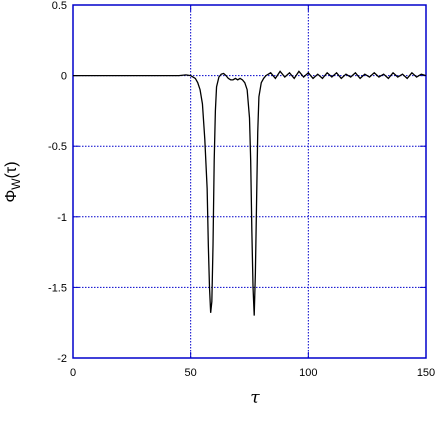 Image resolution: width=436 pixels, height=428 pixels. I want to click on y-tick-label: 0.5, so click(59, 6).